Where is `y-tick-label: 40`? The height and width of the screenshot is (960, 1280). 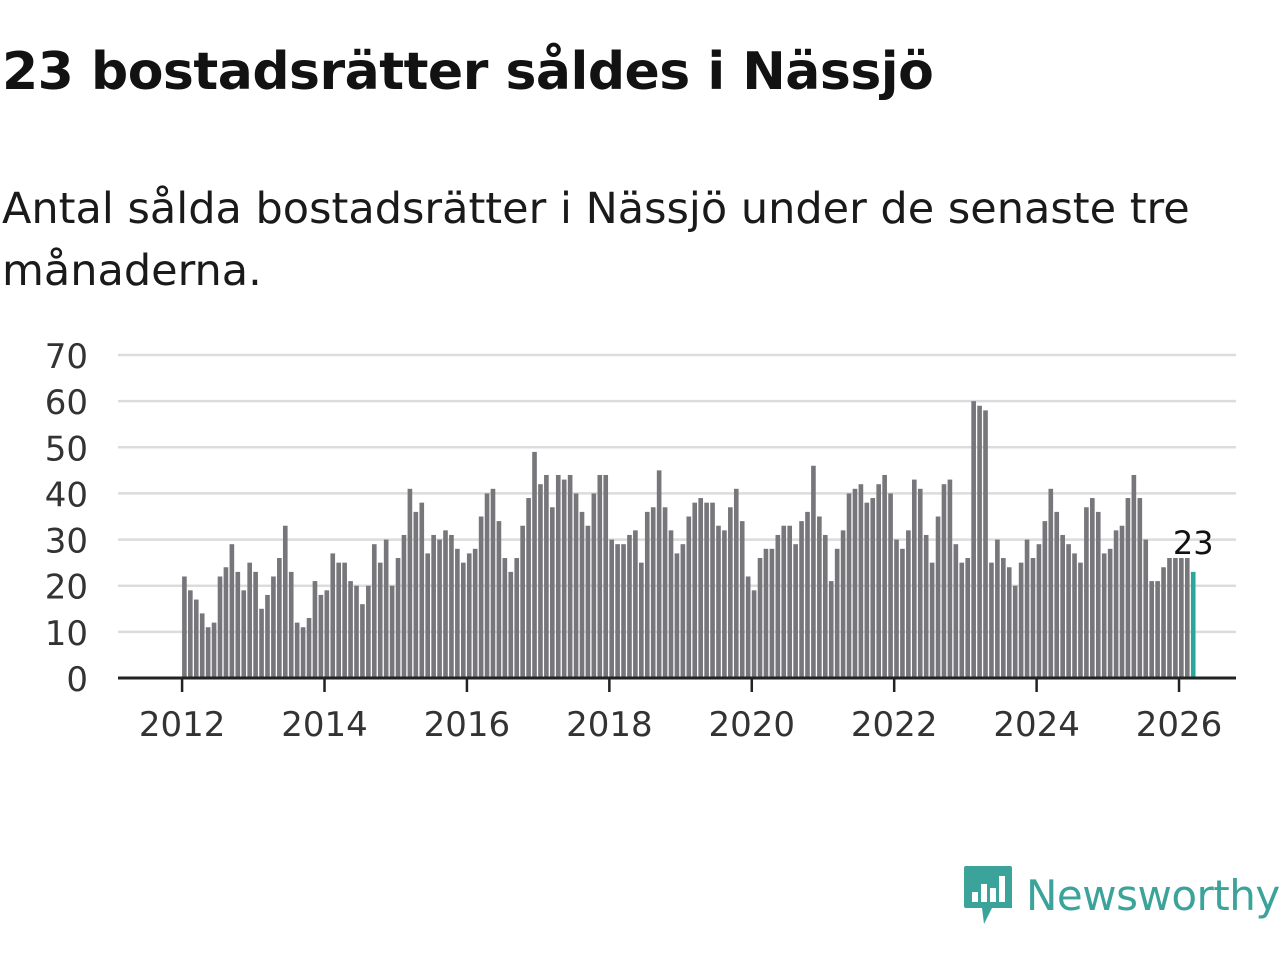 y-tick-label: 40 is located at coordinates (66, 495).